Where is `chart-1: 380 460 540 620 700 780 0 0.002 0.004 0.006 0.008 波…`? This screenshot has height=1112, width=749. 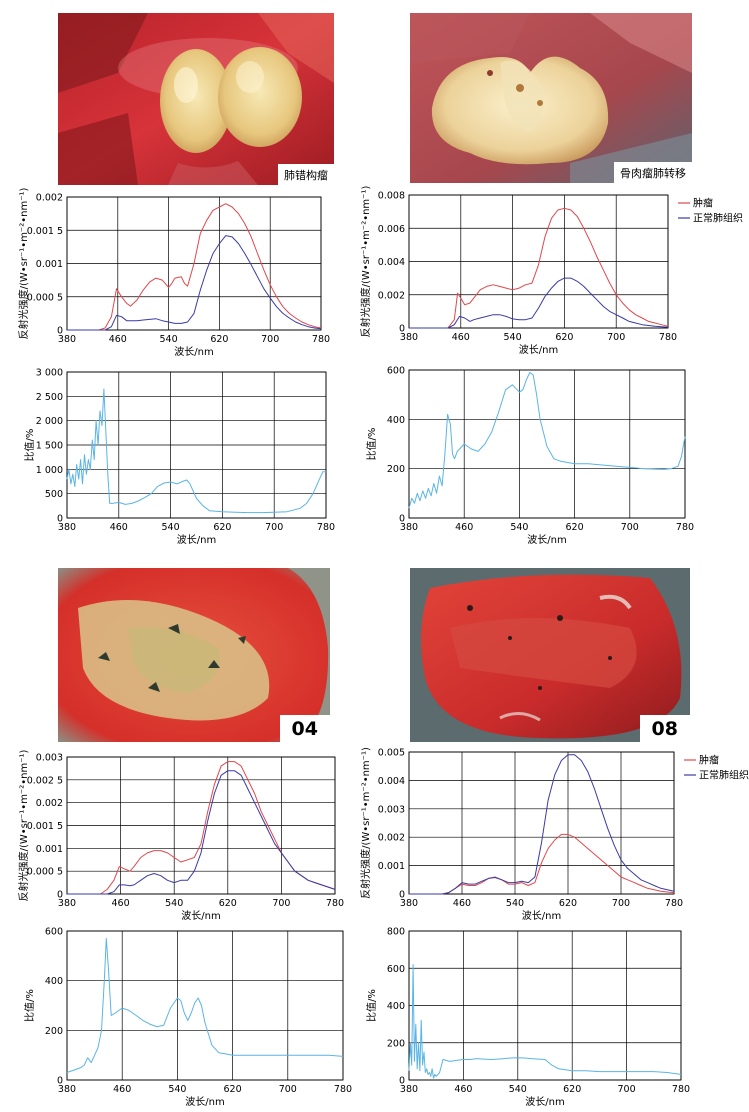
chart-1: 380 460 540 620 700 780 0 0.002 0.004 0.006 0.008 波… is located at coordinates (551, 271).